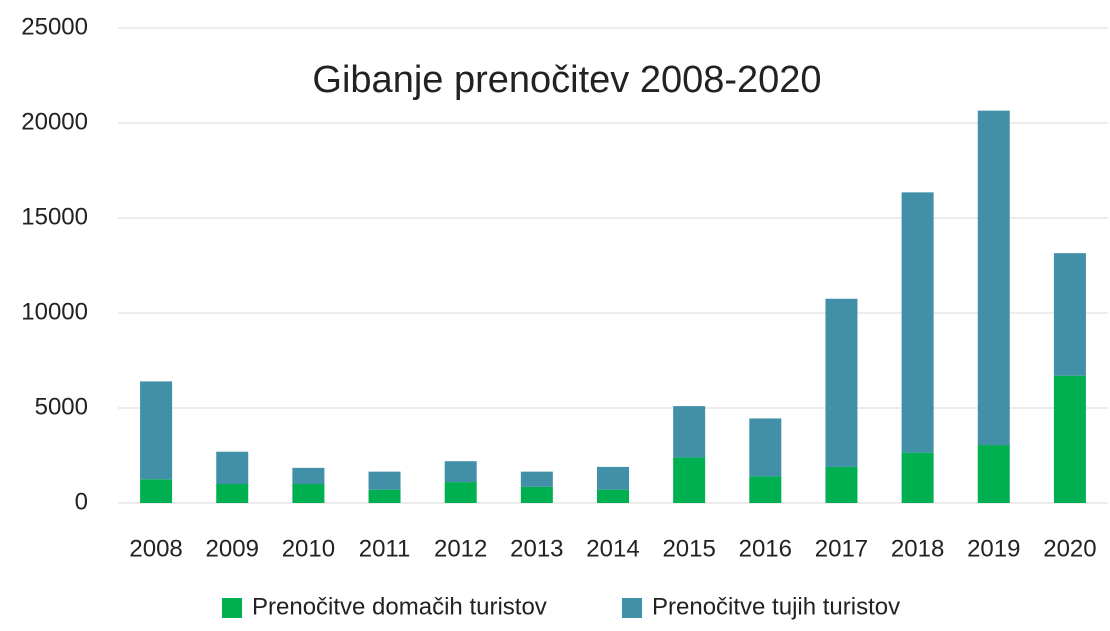 The image size is (1110, 631). I want to click on x-tick-label: 2009, so click(232, 548).